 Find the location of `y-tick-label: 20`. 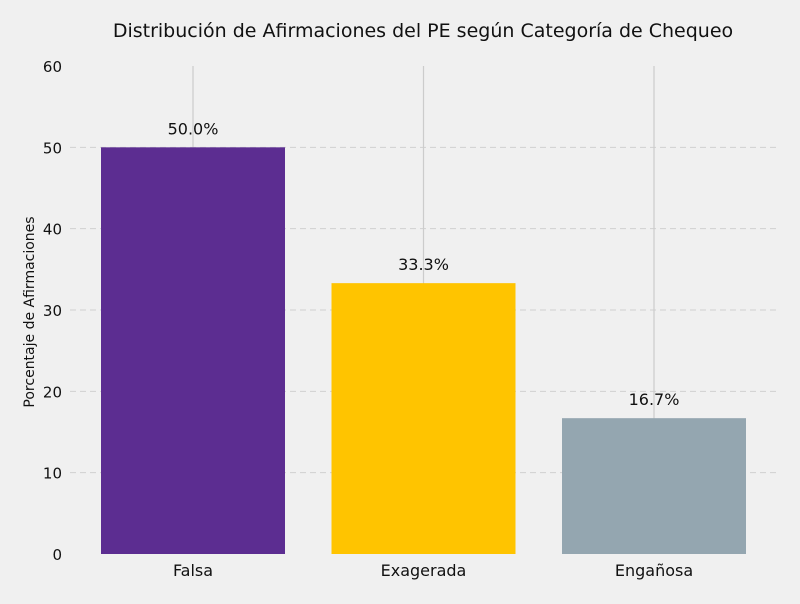

y-tick-label: 20 is located at coordinates (52, 392).